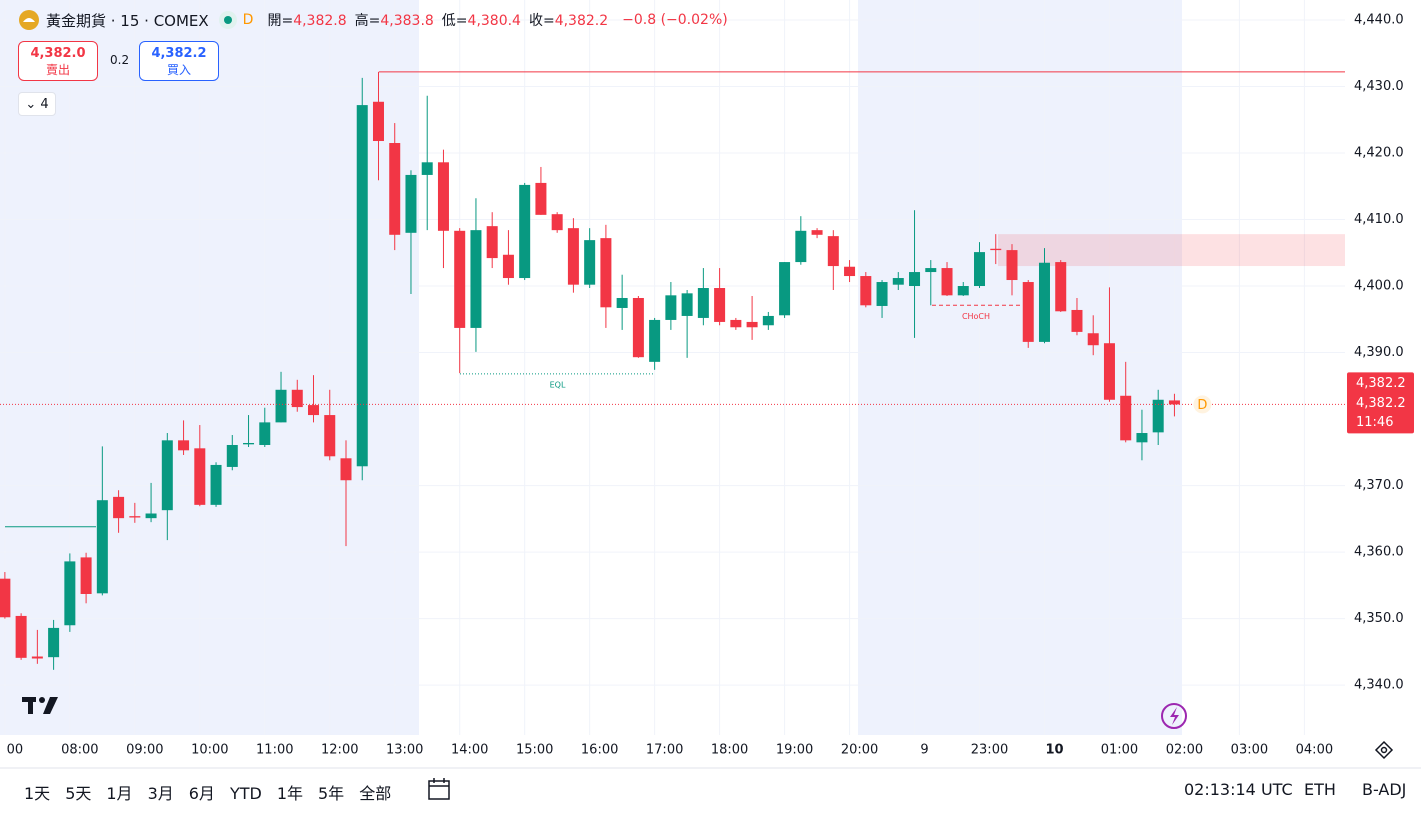  I want to click on badge: D, so click(248, 20).